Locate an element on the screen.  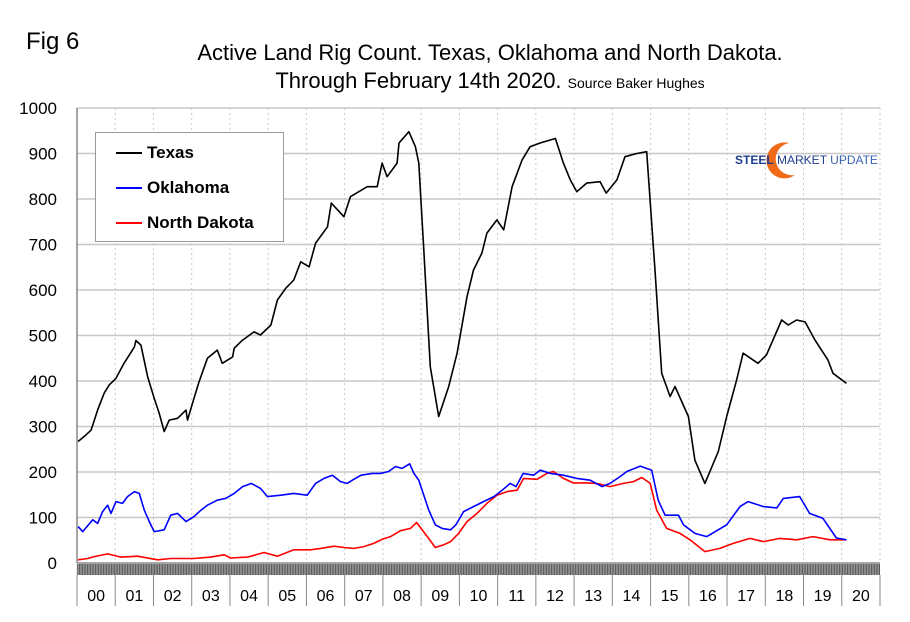
legend-item-texas: Texas is located at coordinates (155, 153).